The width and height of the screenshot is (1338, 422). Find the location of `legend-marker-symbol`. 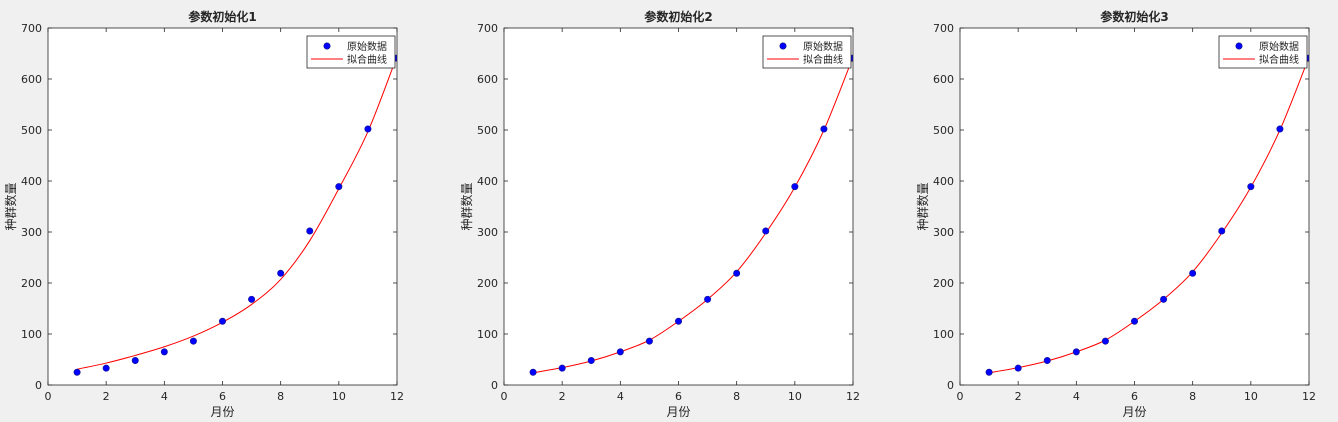

legend-marker-symbol is located at coordinates (1239, 46).